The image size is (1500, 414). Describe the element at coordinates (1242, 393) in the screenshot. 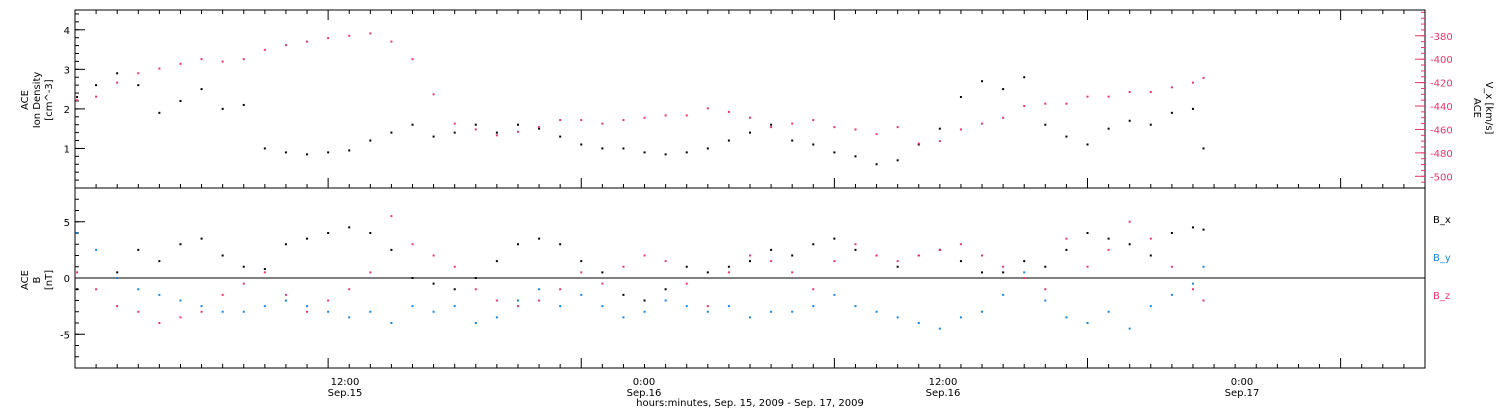

I see `date-label-4: Sep.17` at that location.